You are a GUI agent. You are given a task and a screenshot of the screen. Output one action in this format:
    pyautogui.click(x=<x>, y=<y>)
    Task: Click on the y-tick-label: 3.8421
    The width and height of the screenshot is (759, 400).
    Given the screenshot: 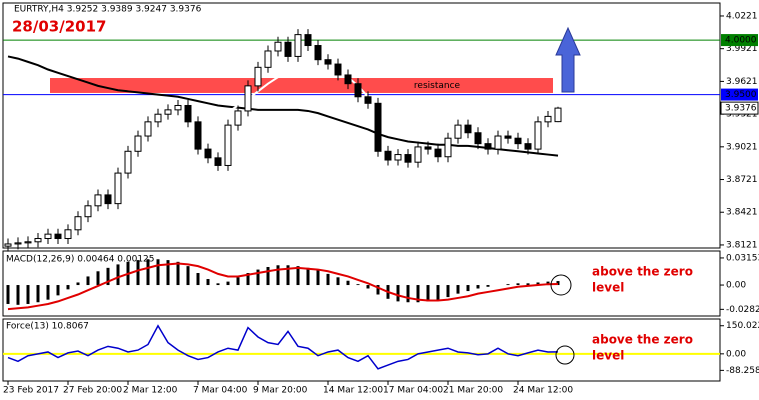 What is the action you would take?
    pyautogui.click(x=742, y=213)
    